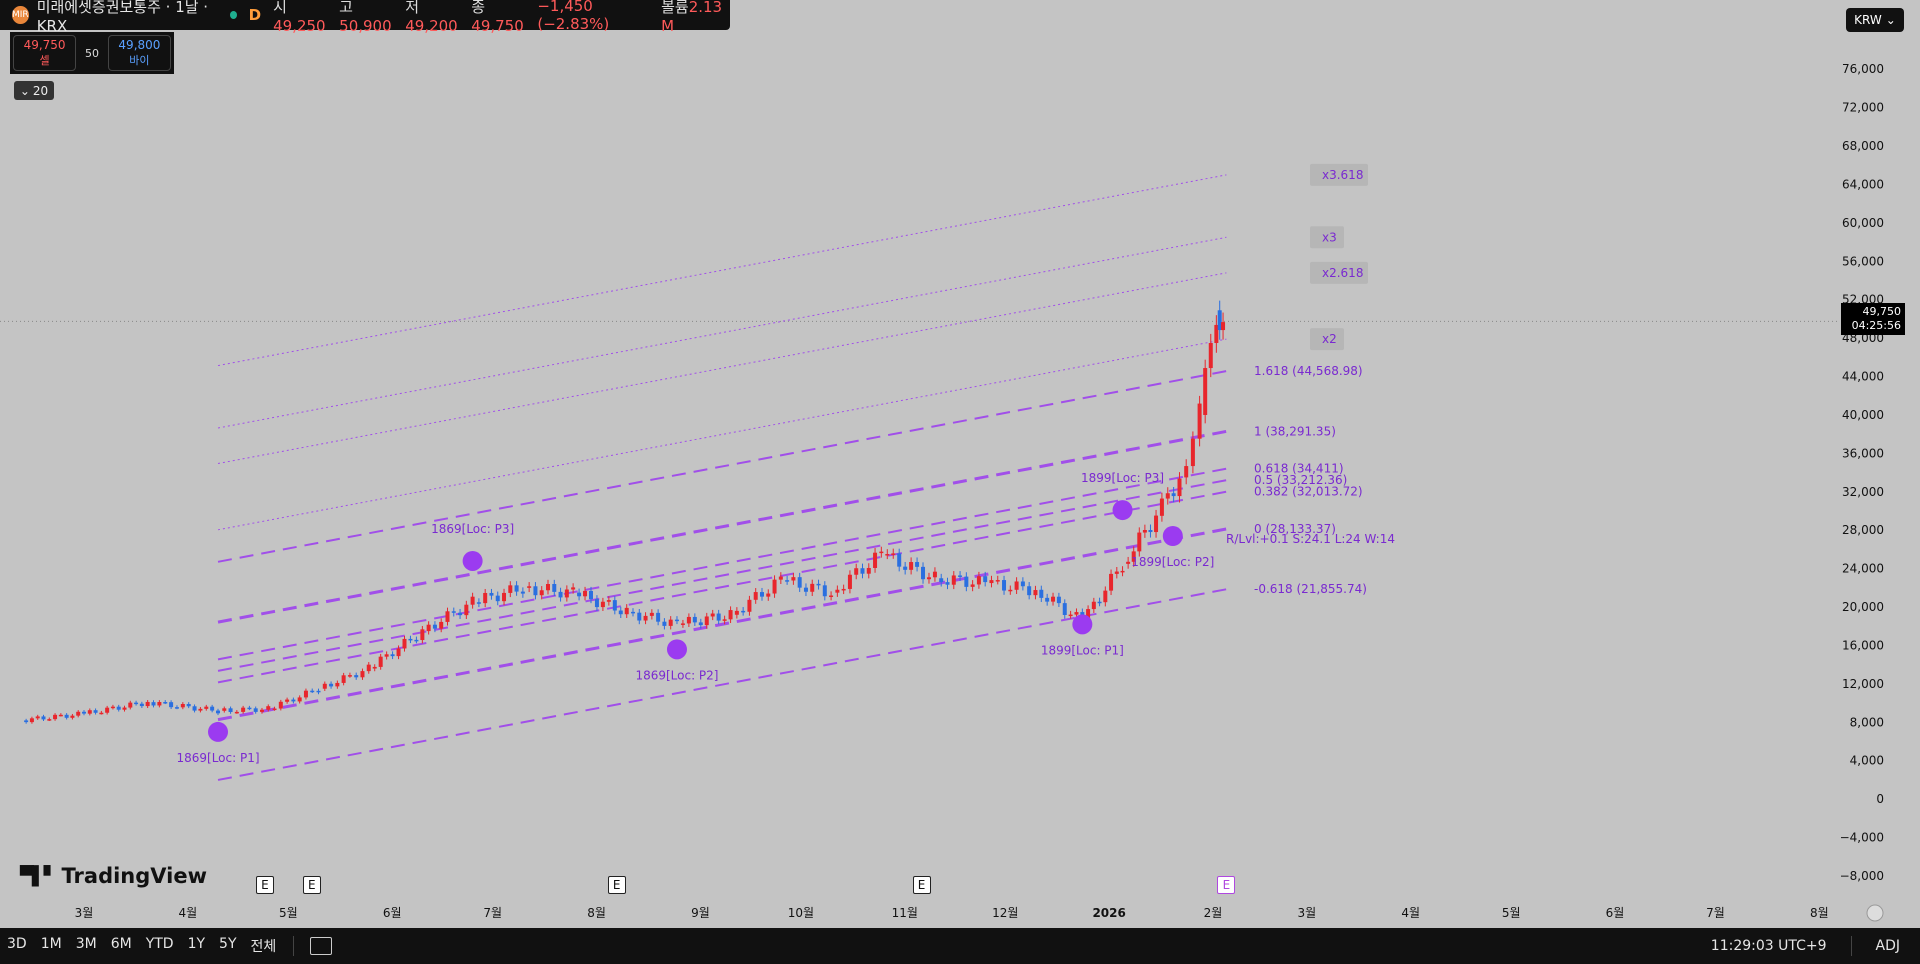 The image size is (1920, 964). I want to click on timeframe-button: 5Y, so click(228, 944).